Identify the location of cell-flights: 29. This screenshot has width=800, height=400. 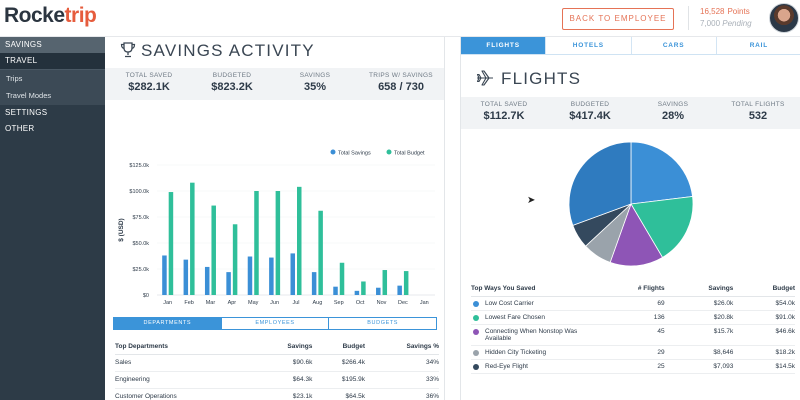
(628, 352).